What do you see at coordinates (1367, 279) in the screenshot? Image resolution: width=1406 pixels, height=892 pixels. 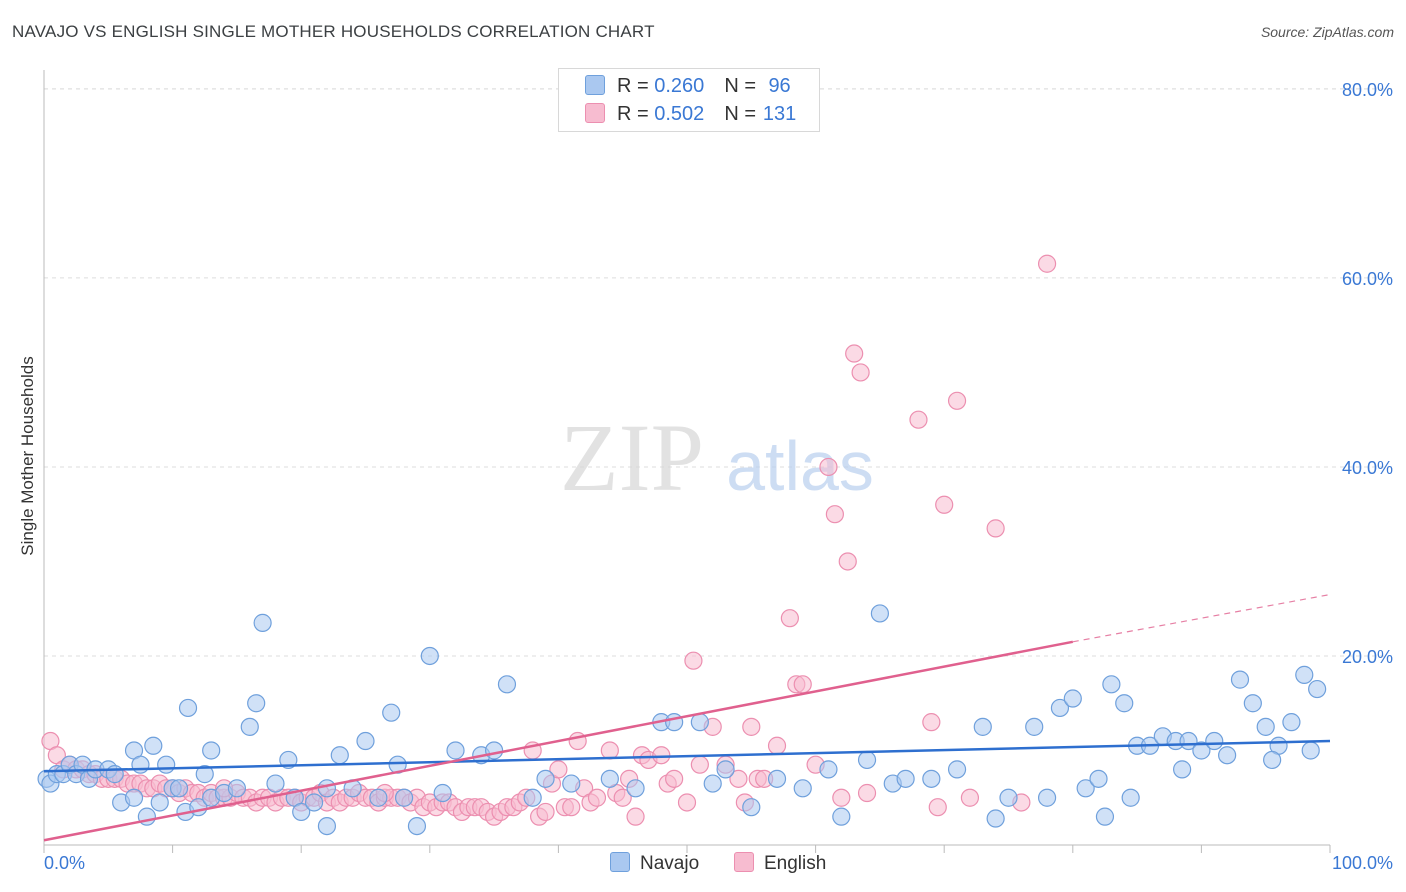 I see `y-tick-label: 60.0%` at bounding box center [1367, 279].